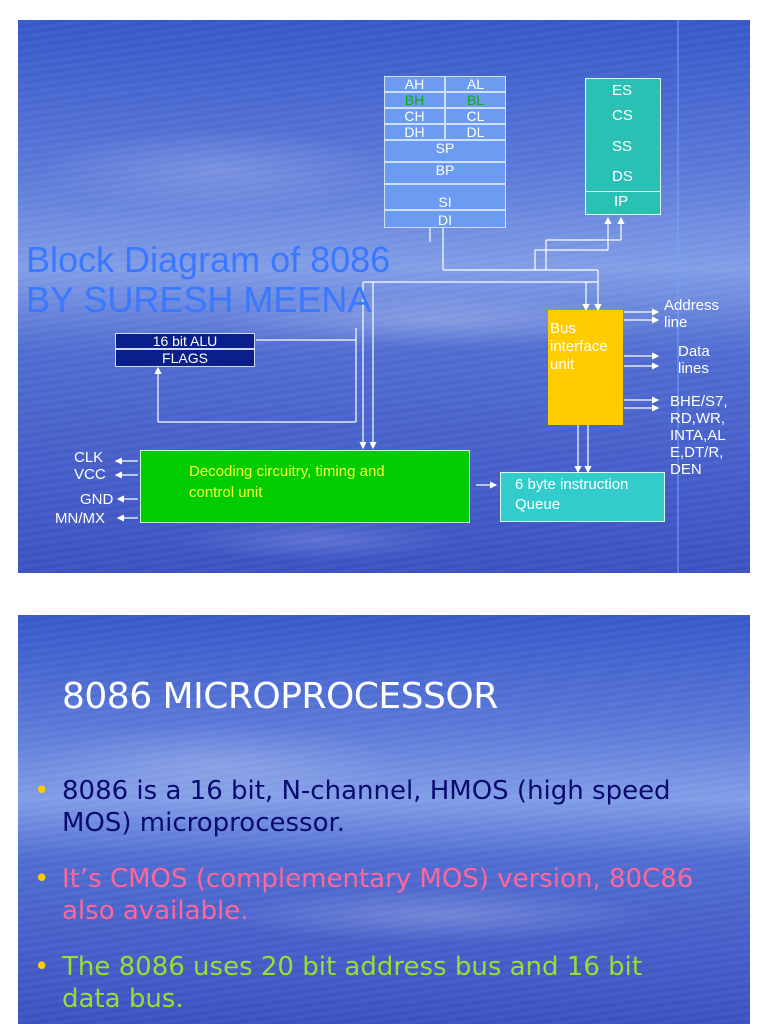 The height and width of the screenshot is (1024, 768). I want to click on slide-title: Block Diagram of 8086 BY SURESH MEENA, so click(208, 280).